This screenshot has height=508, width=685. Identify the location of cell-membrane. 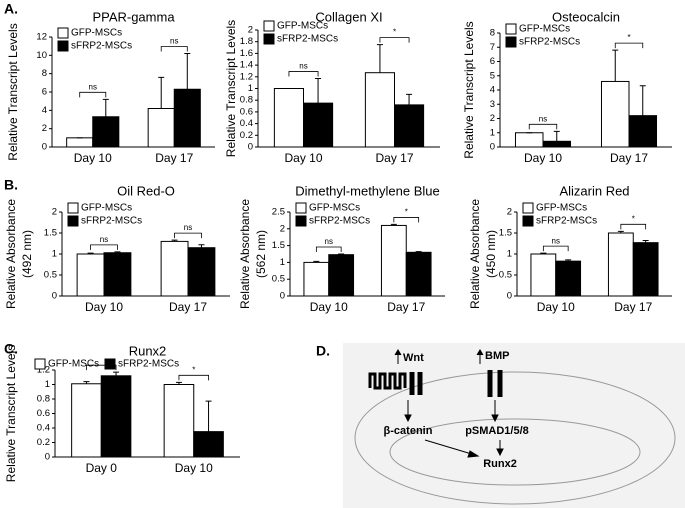
(515, 438).